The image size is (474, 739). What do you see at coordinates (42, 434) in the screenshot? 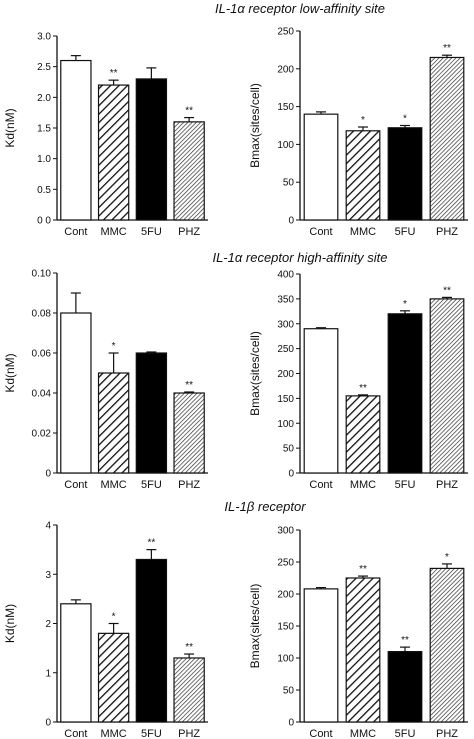
I see `y-tick-label: 0.02` at bounding box center [42, 434].